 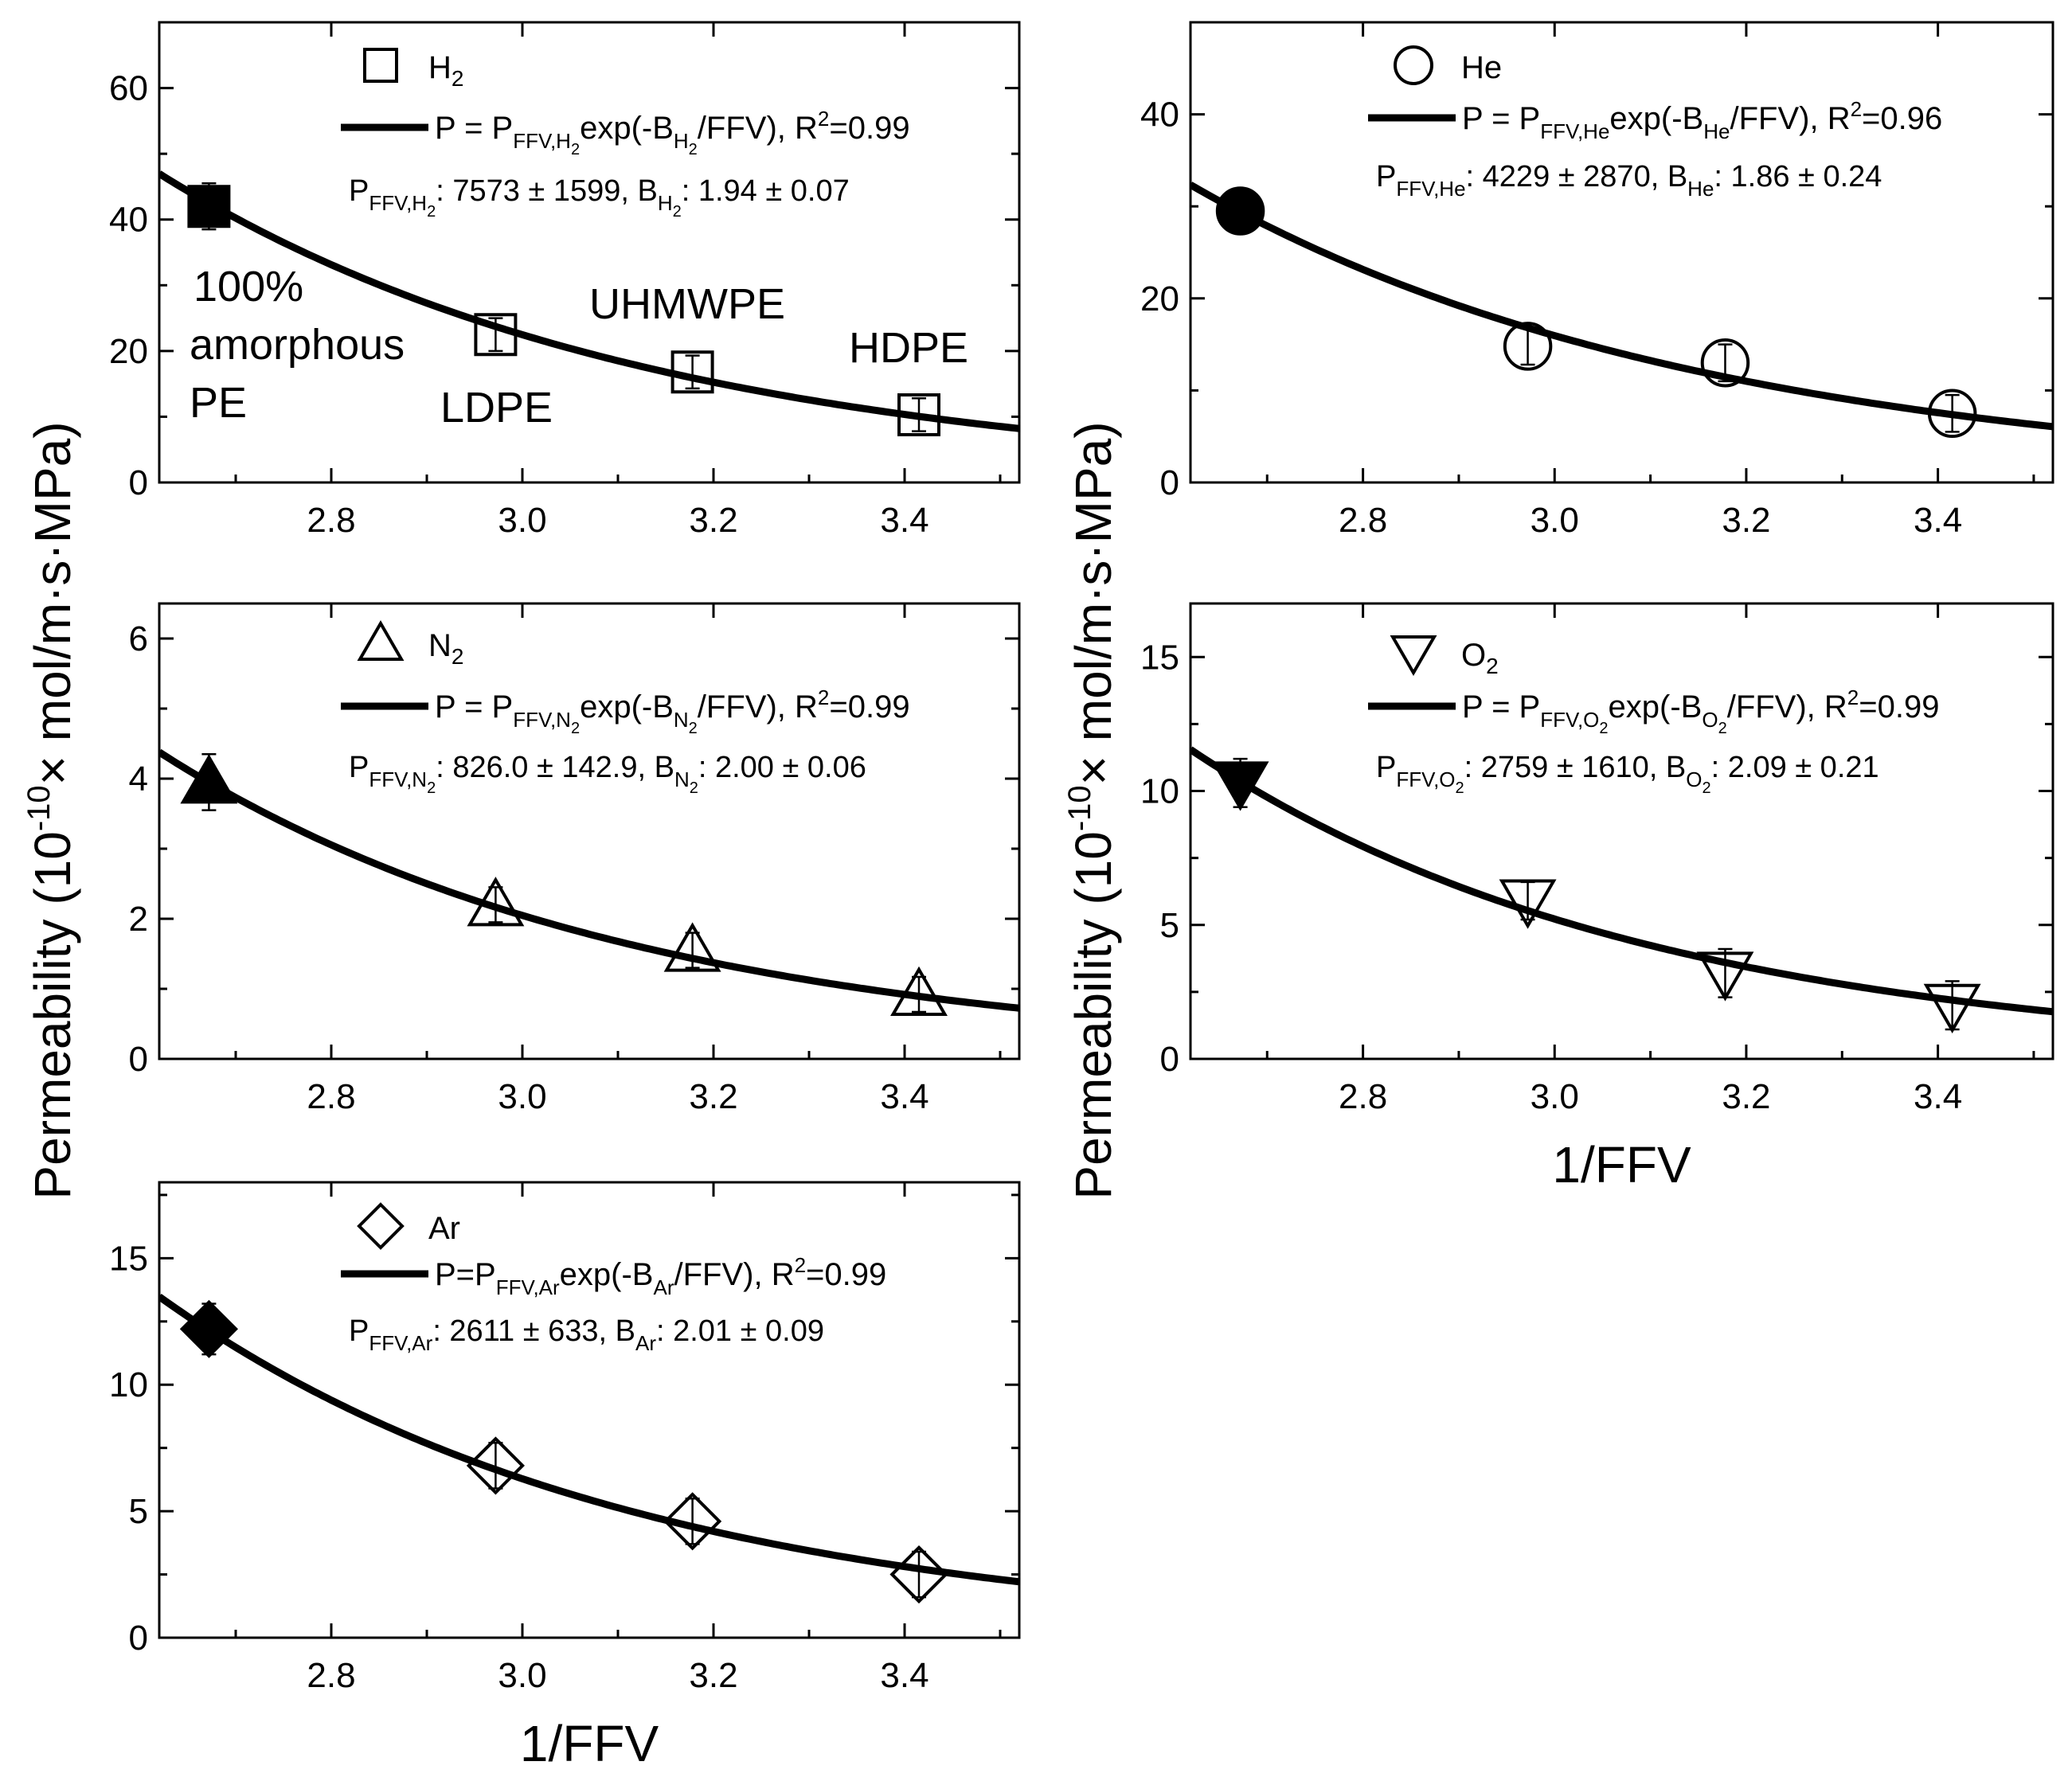 What do you see at coordinates (681, 141) in the screenshot?
I see `eq-subscript: H` at bounding box center [681, 141].